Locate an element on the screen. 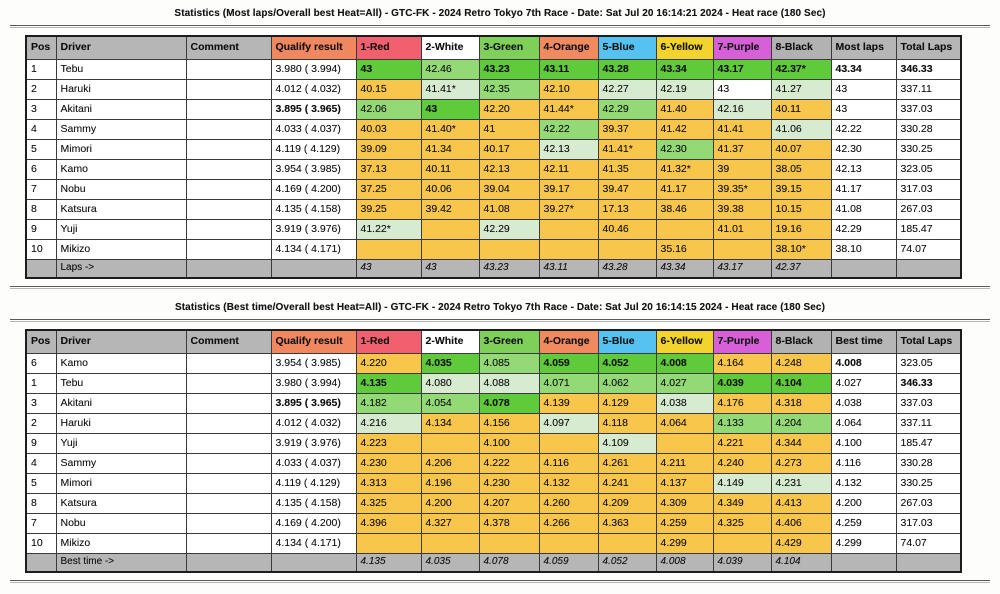  heat-time-cell: 41.27 is located at coordinates (801, 89).